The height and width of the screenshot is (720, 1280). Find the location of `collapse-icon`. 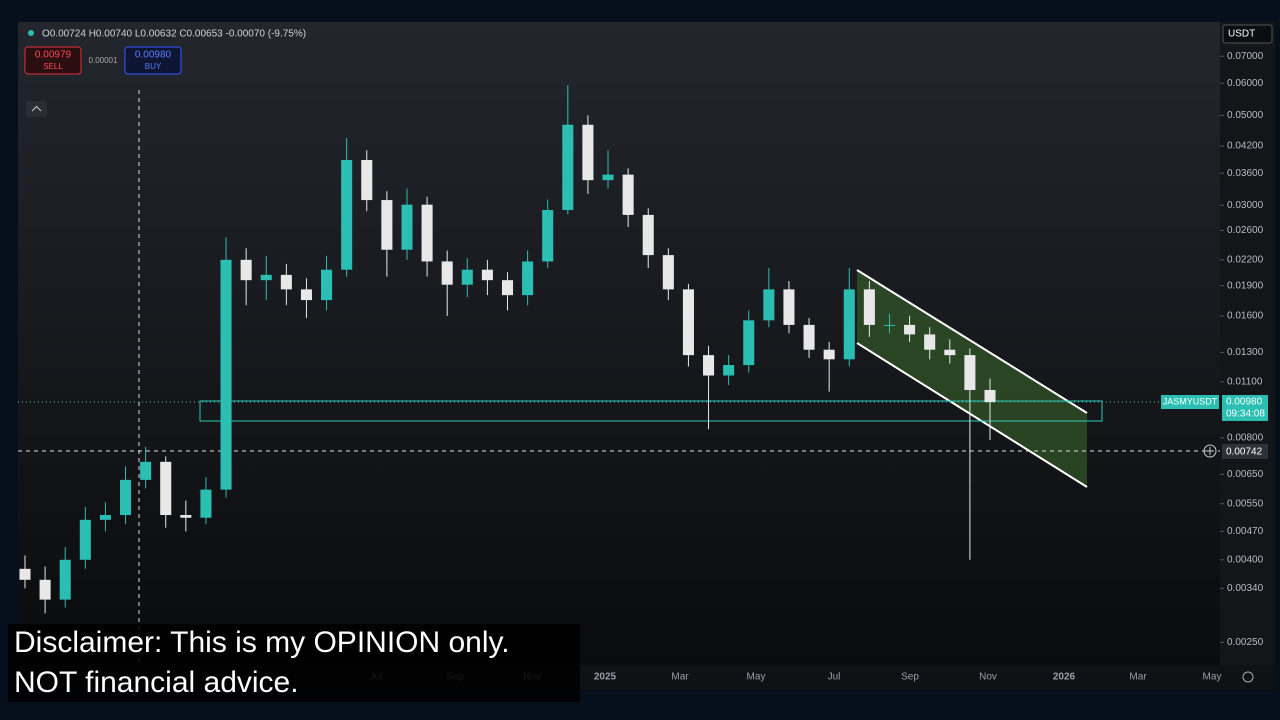

collapse-icon is located at coordinates (36, 108).